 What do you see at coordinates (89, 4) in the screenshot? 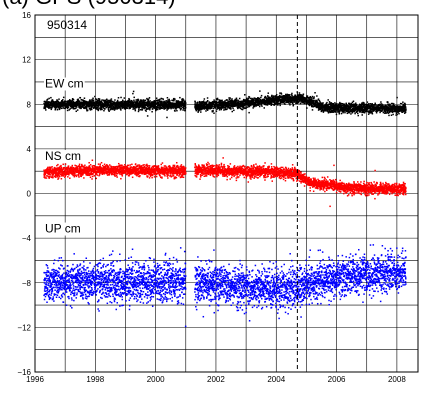
I see `chart-title: (a) GPS (950314)` at bounding box center [89, 4].